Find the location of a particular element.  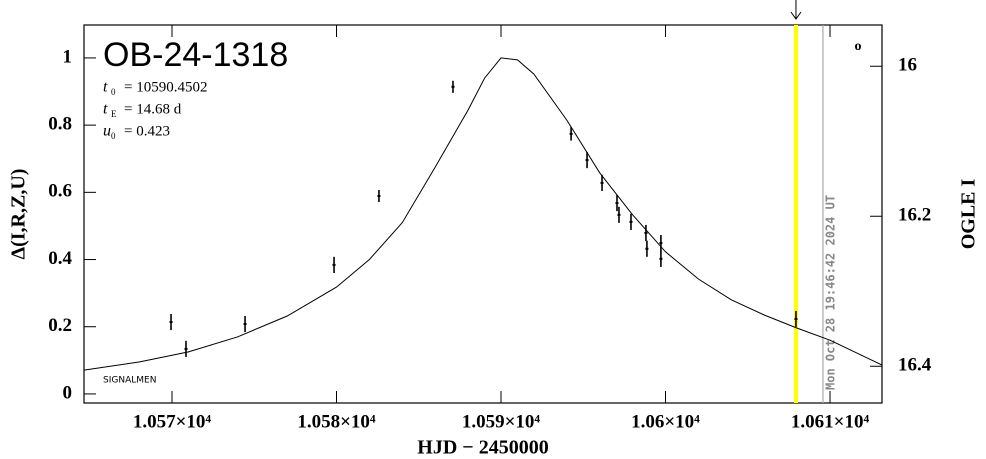

param-text: = 10590.4502 is located at coordinates (165, 87).